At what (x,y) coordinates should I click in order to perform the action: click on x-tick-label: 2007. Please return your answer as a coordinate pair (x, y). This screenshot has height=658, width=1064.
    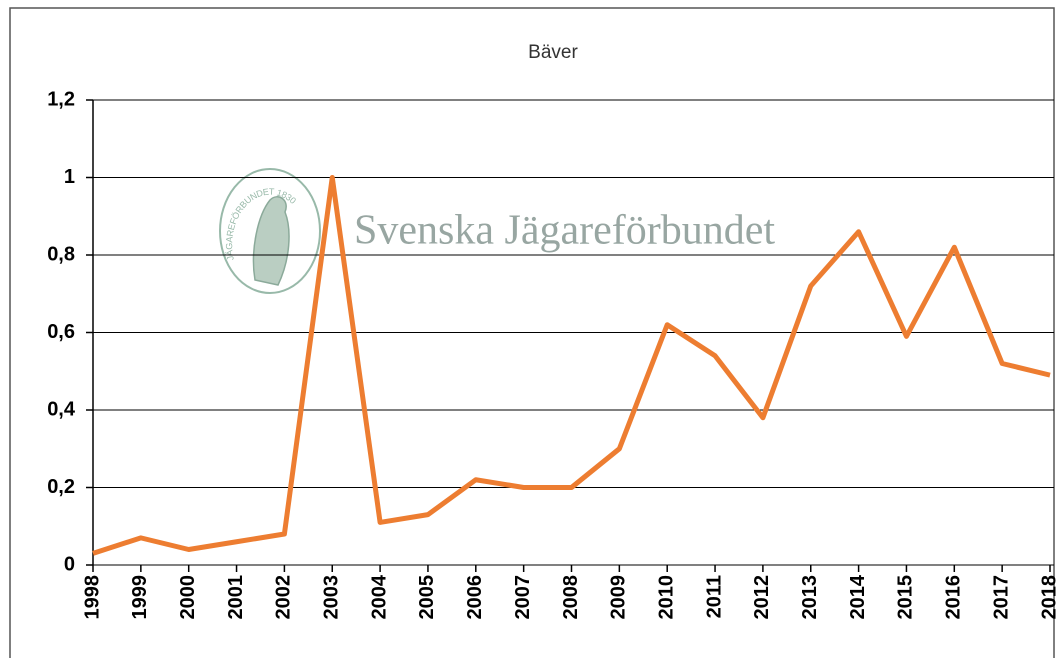
    Looking at the image, I should click on (523, 597).